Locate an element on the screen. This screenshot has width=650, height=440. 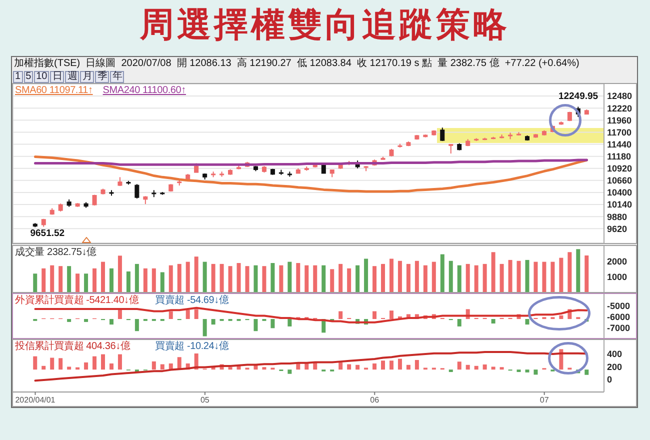
y-tick-label: -5000 is located at coordinates (618, 305).